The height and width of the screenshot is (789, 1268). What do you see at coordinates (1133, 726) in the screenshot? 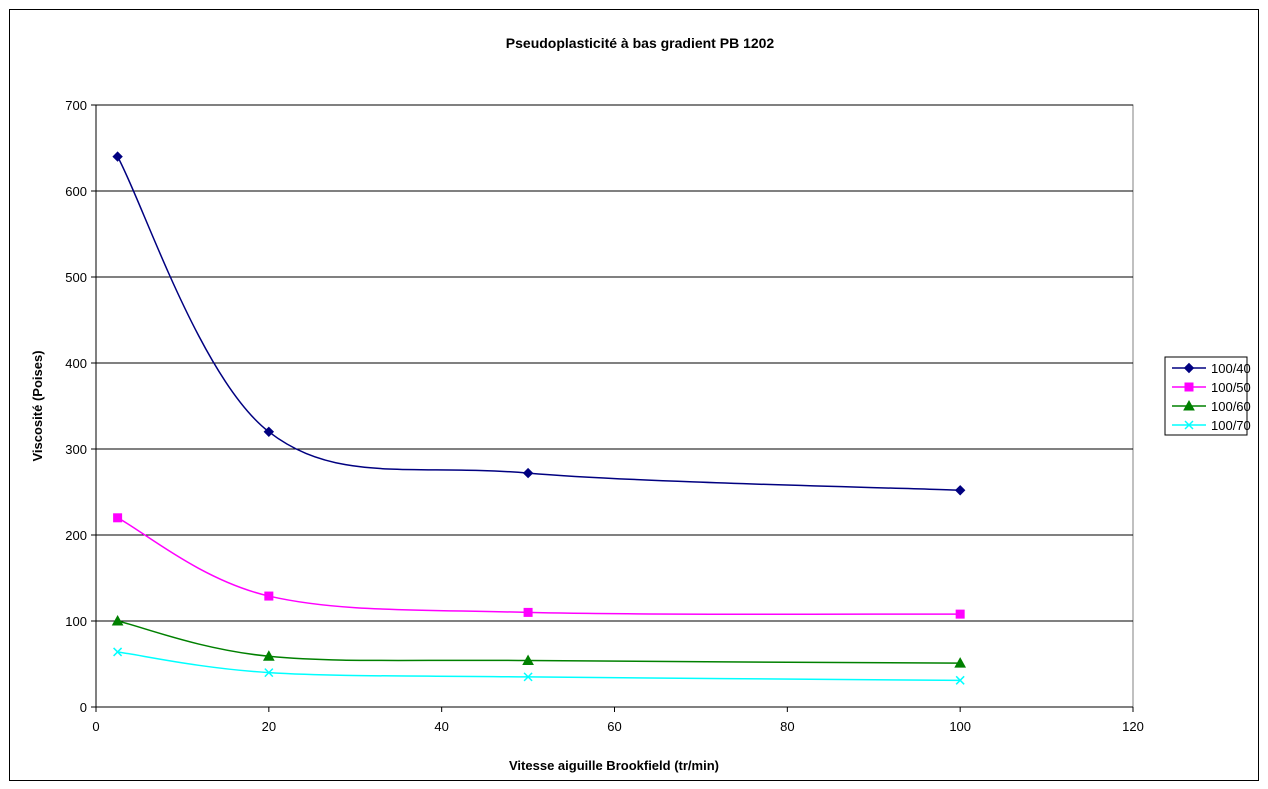
I see `x-tick-label: 120` at bounding box center [1133, 726].